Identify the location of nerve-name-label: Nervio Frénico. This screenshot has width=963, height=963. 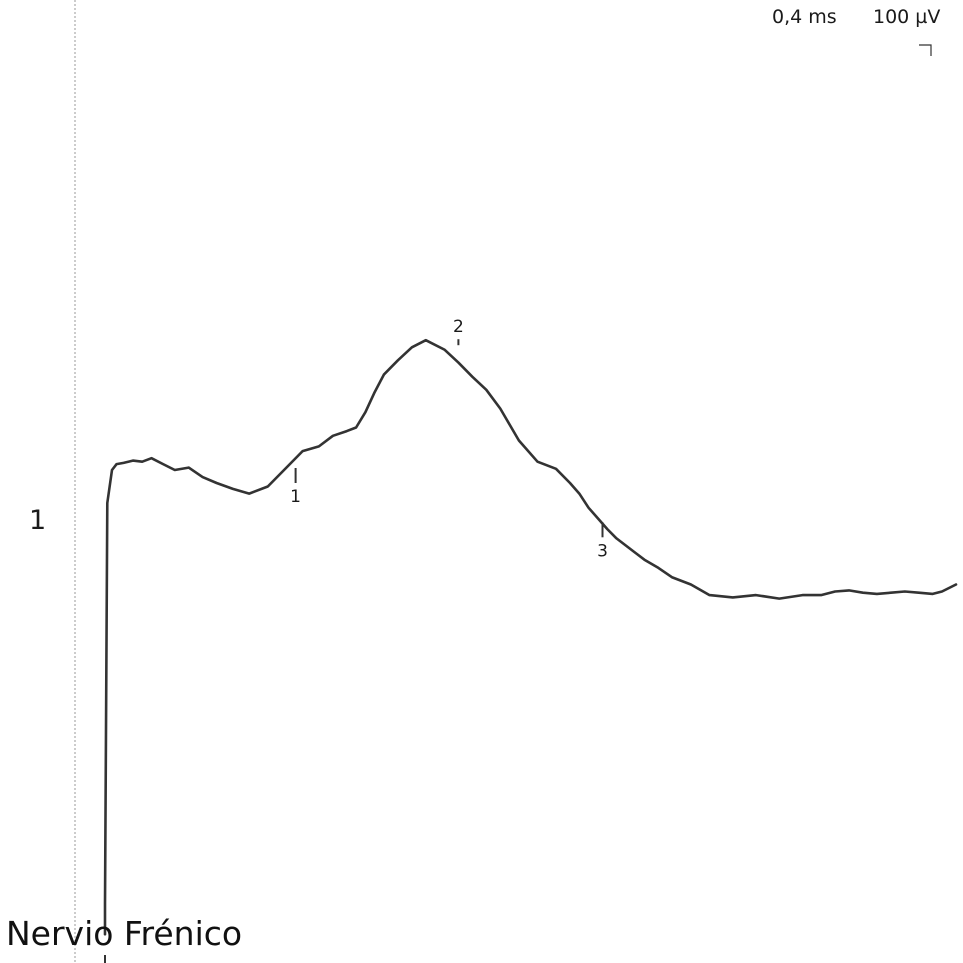
(124, 933).